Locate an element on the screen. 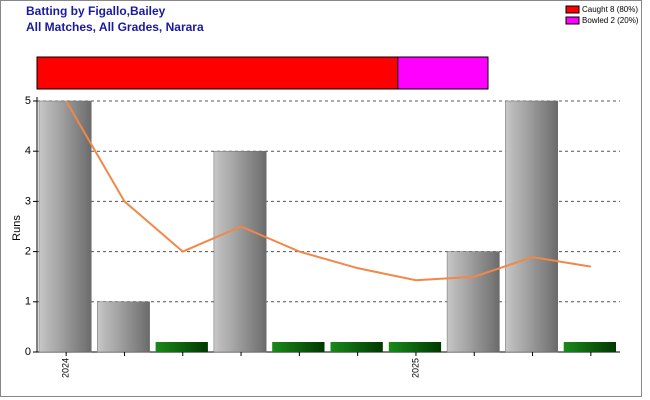 Image resolution: width=650 pixels, height=400 pixels. y-tick-label: 2 is located at coordinates (28, 252).